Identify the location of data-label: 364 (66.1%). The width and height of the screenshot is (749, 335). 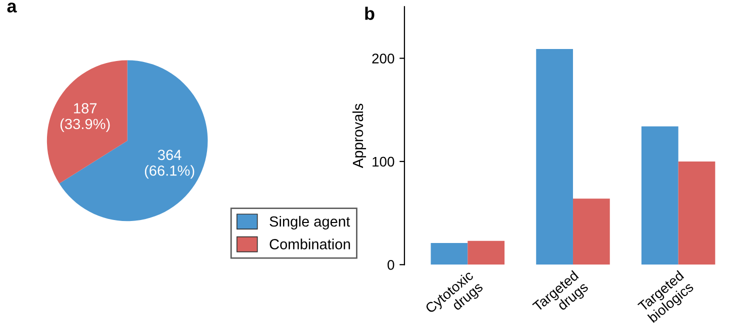
(169, 164).